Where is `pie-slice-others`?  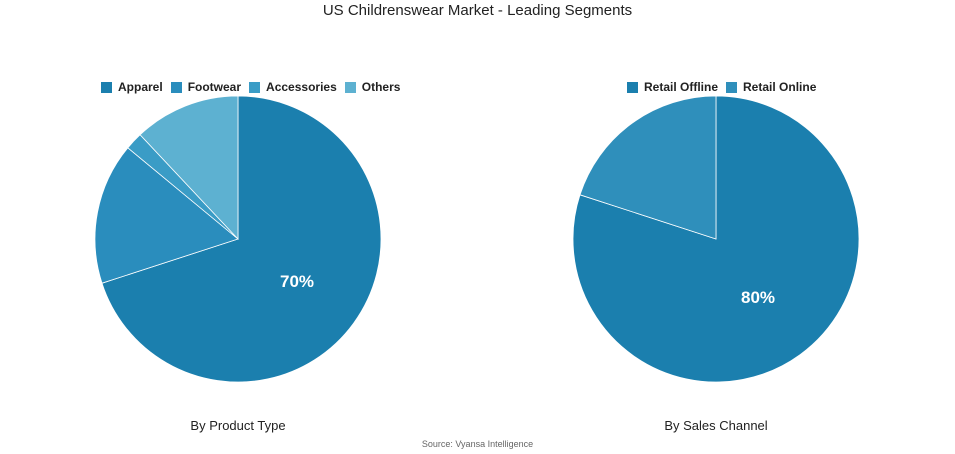
pie-slice-others is located at coordinates (189, 168).